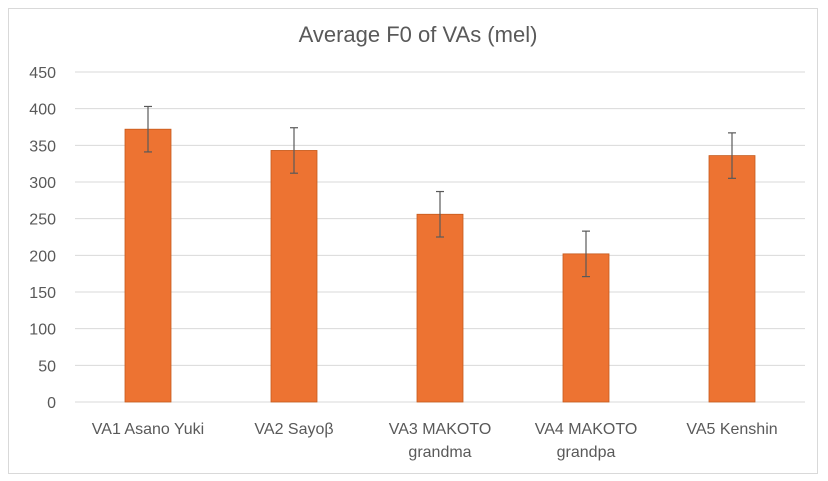  I want to click on x-tick-label-line: grandpa, so click(586, 452).